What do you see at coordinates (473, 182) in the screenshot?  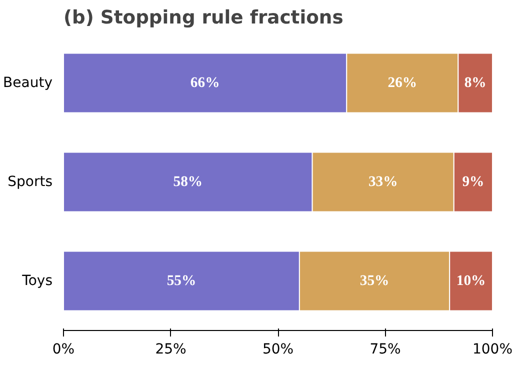 I see `data-label: 9%` at bounding box center [473, 182].